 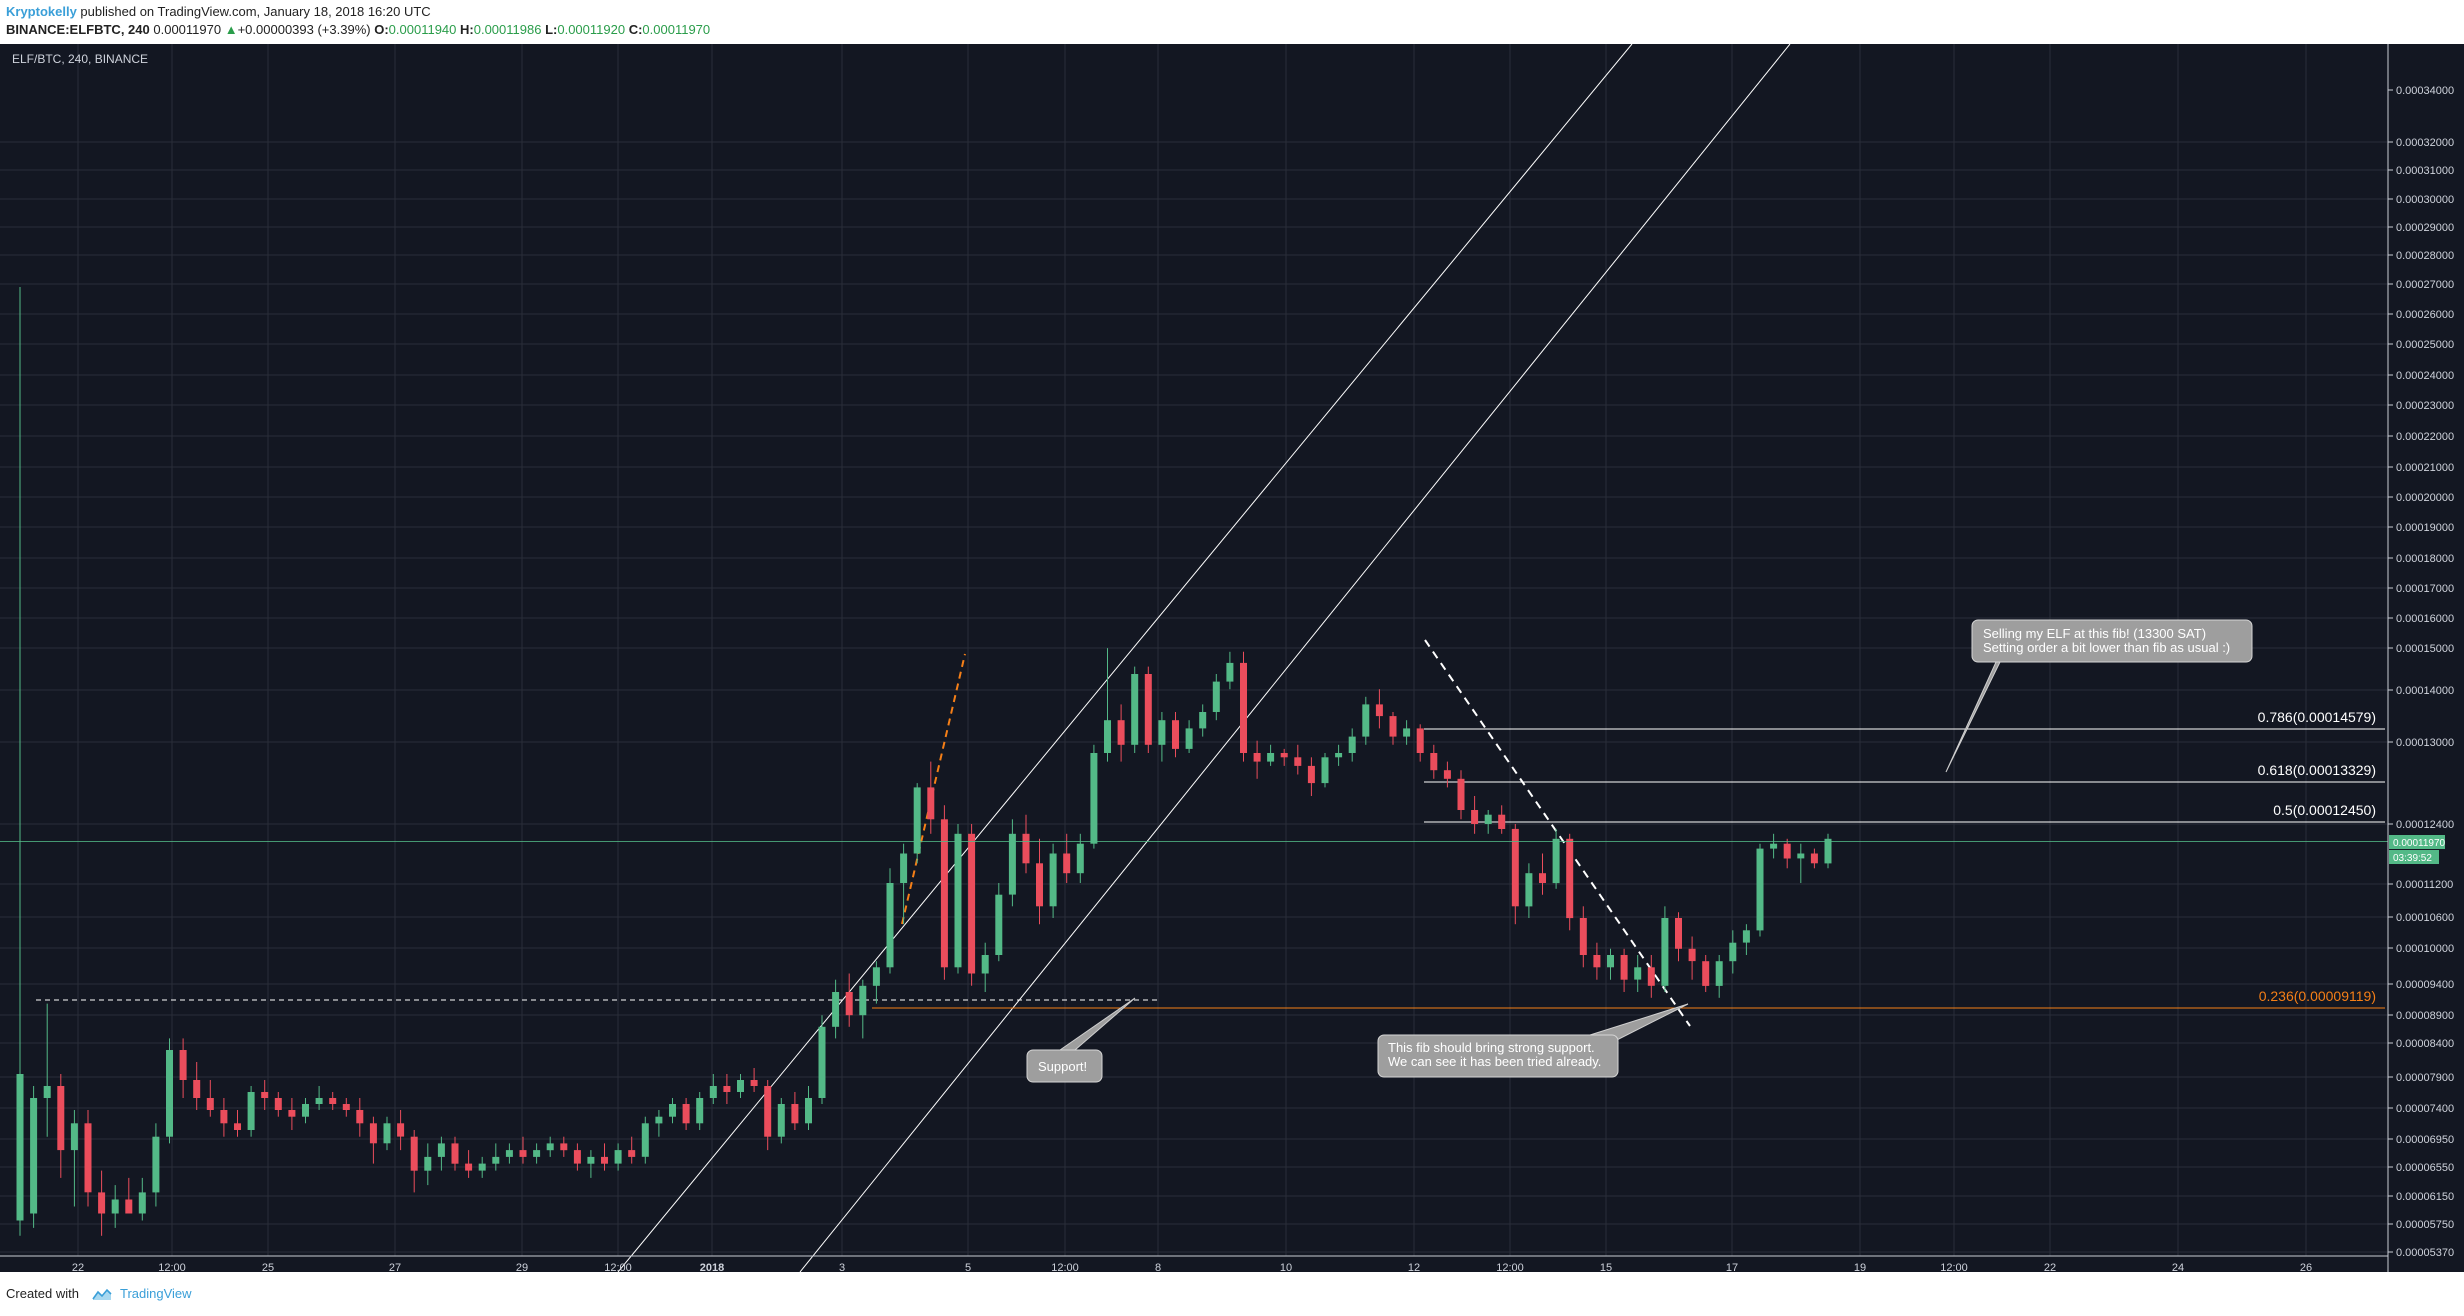 I want to click on y-tick-label: 0.00025000, so click(x=2425, y=345).